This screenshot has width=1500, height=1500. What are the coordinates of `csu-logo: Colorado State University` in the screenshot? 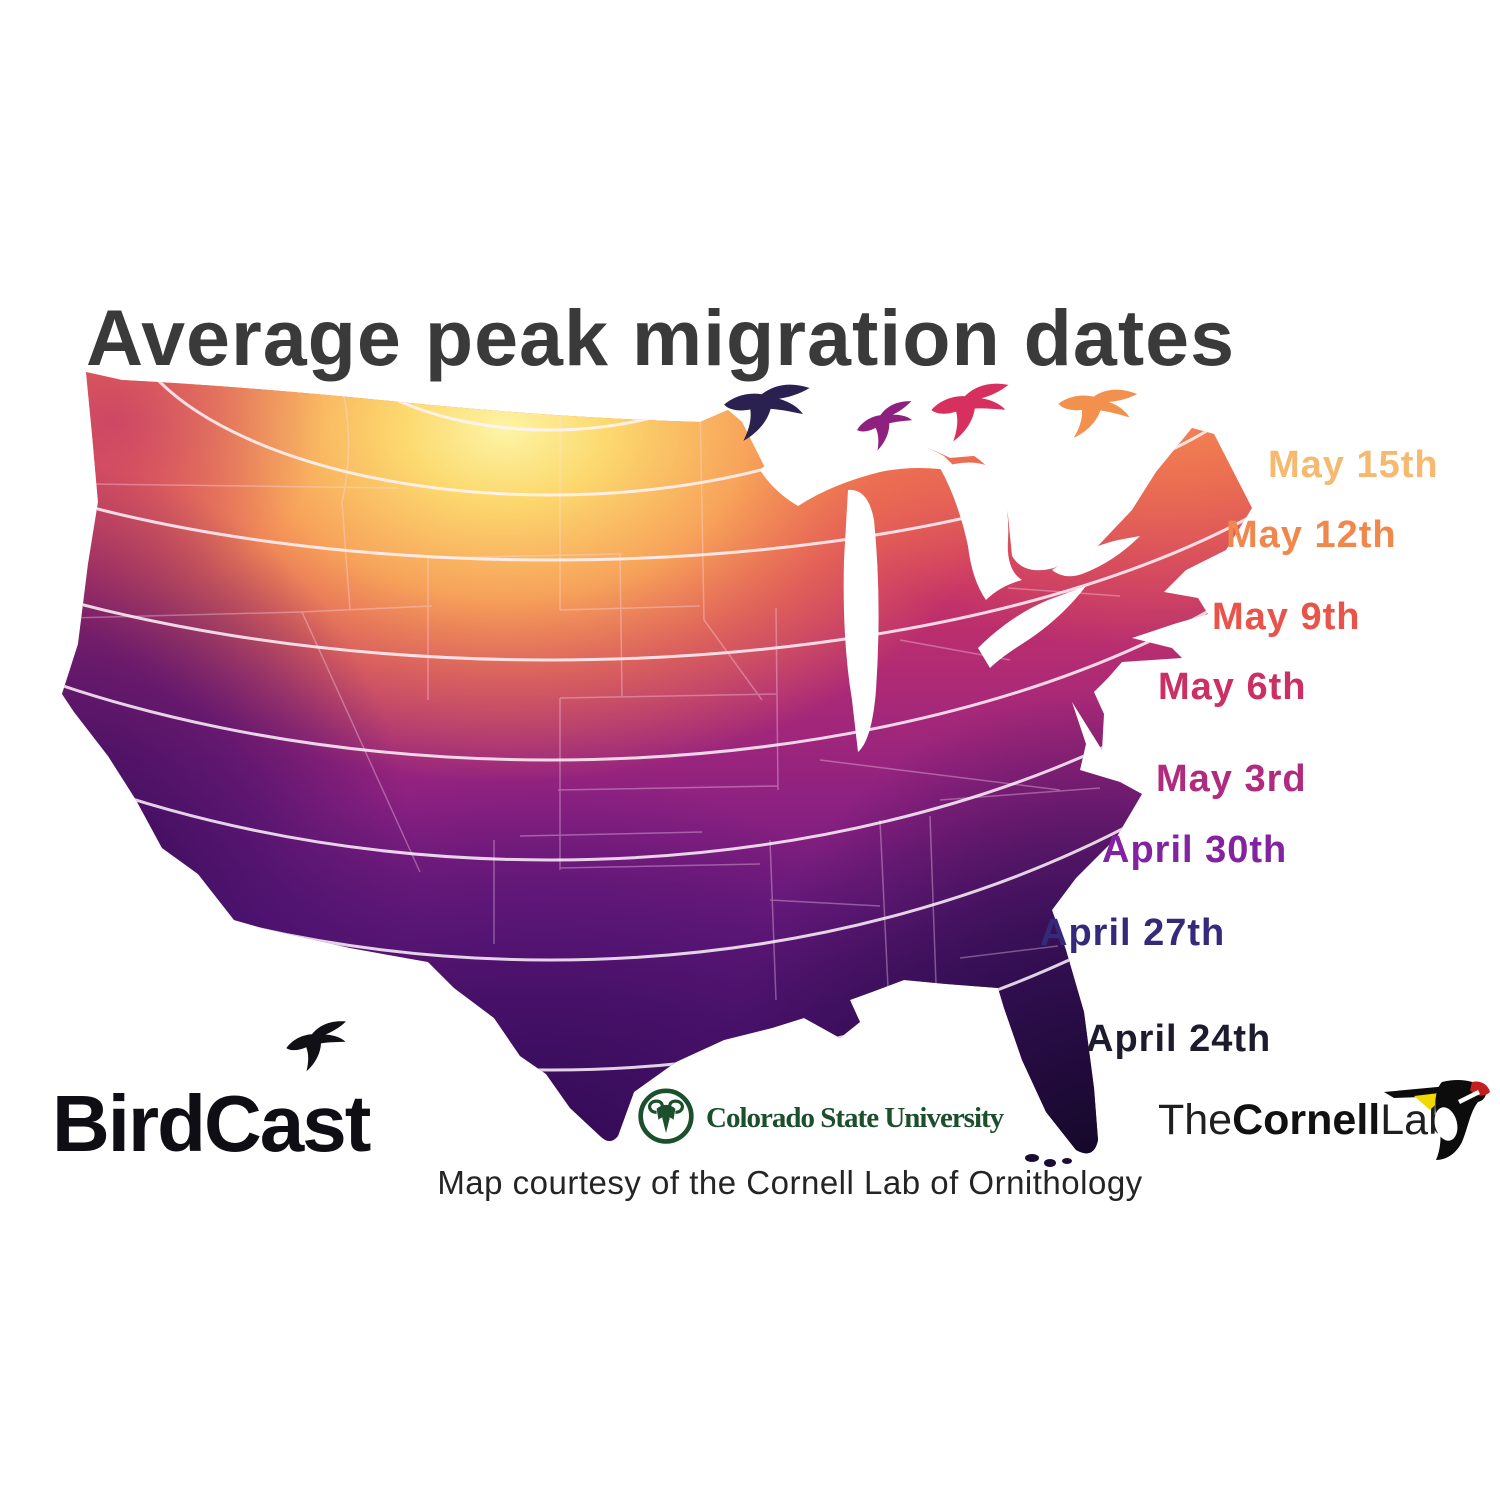 It's located at (820, 1118).